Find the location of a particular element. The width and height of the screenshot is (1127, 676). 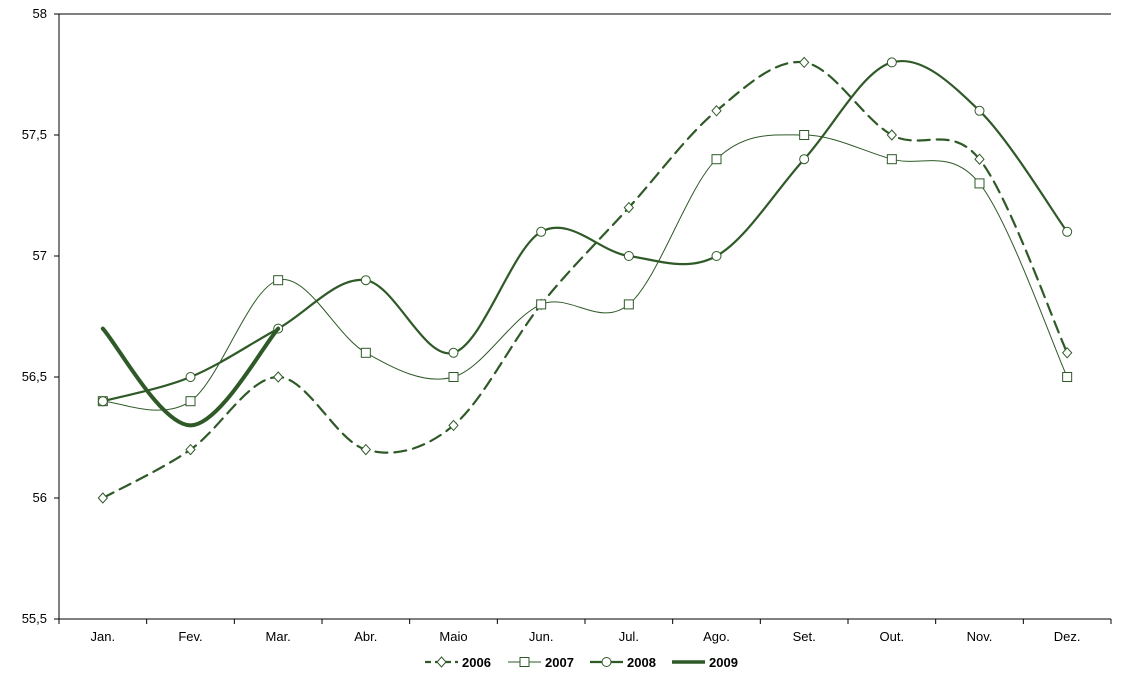

series-2009 is located at coordinates (190, 377).